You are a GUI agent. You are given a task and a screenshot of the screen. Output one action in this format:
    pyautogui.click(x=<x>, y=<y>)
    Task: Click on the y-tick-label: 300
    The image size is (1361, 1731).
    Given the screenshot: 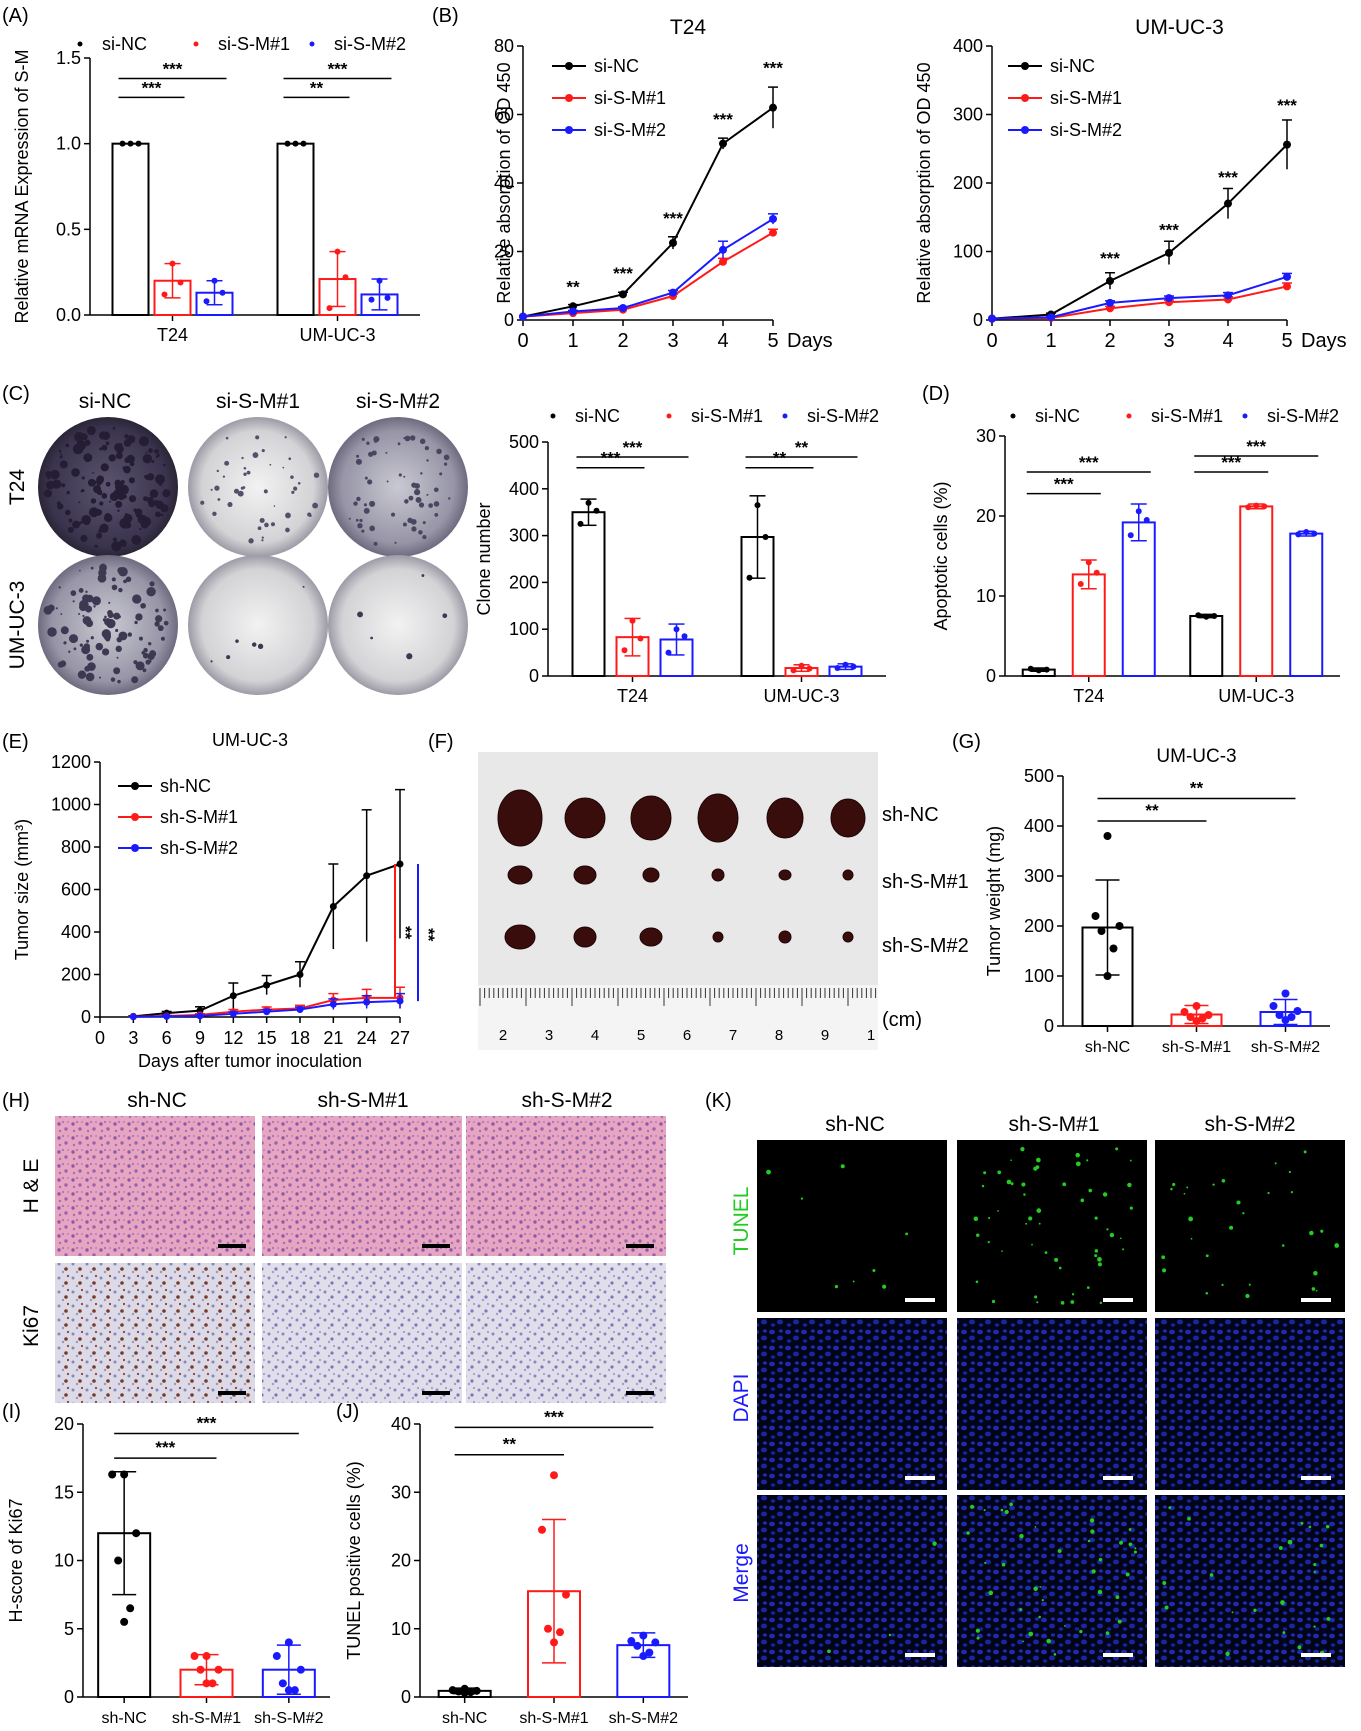 What is the action you would take?
    pyautogui.click(x=524, y=536)
    